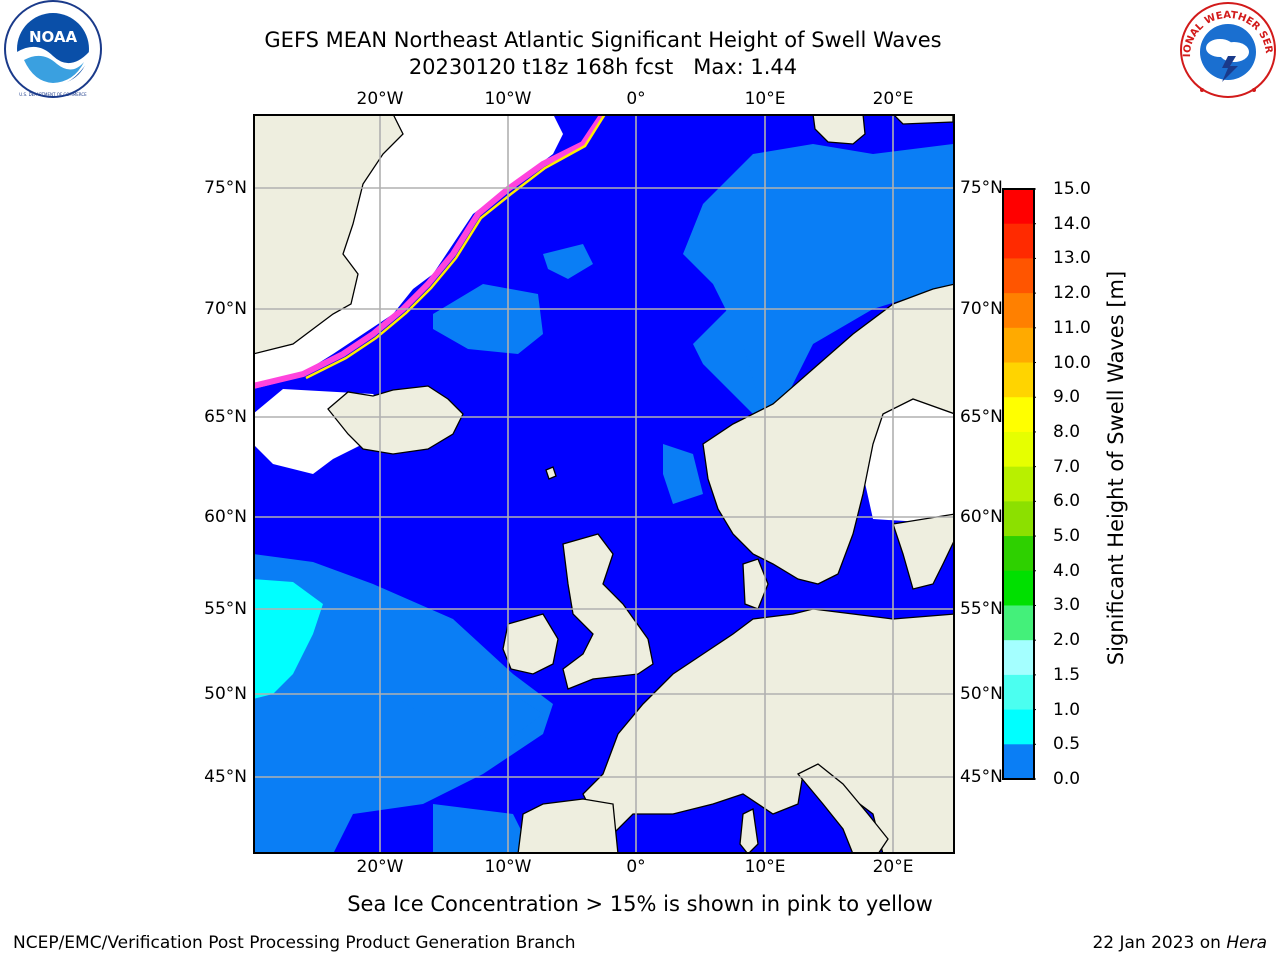 The height and width of the screenshot is (960, 1280). What do you see at coordinates (225, 517) in the screenshot?
I see `lat-tick-left-60n: 60°N` at bounding box center [225, 517].